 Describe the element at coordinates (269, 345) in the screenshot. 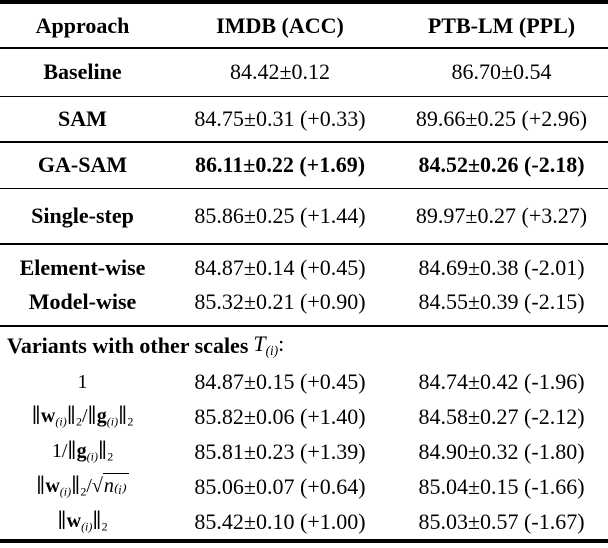

I see `variants-heading-math-t-i: T(i):` at that location.